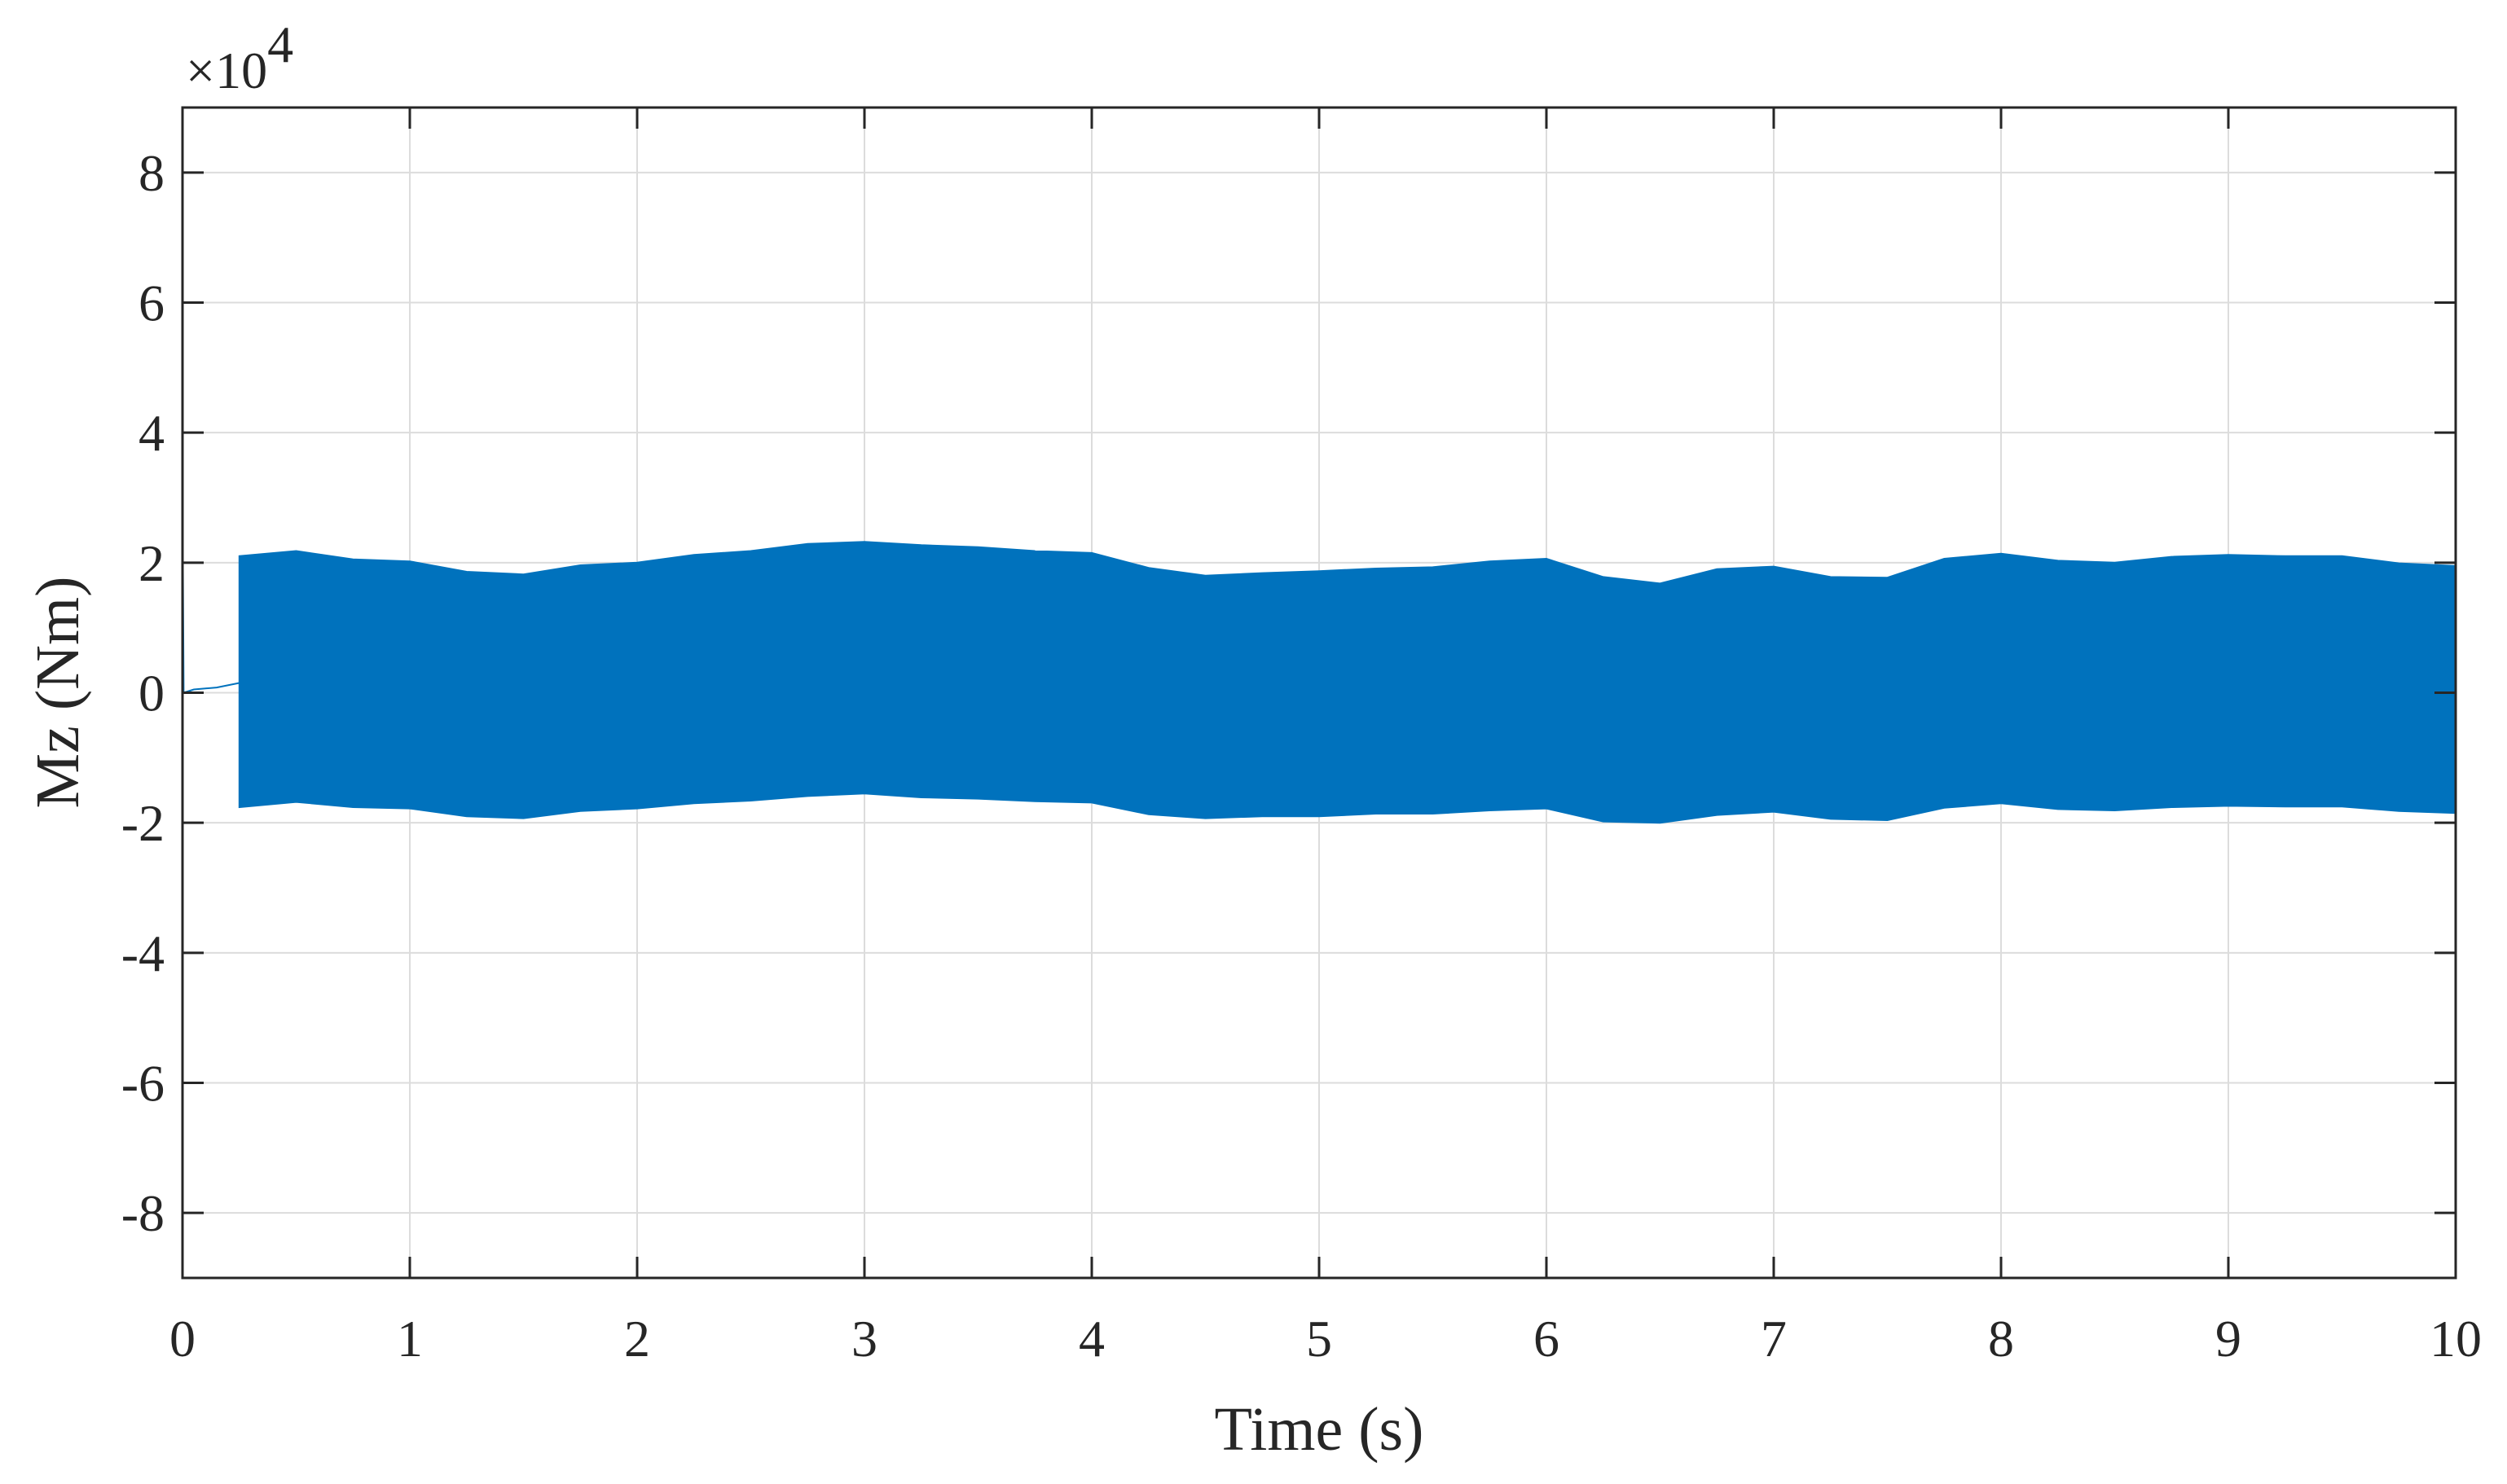 The image size is (2507, 1484). Describe the element at coordinates (143, 1213) in the screenshot. I see `y-tick-label: -8` at that location.